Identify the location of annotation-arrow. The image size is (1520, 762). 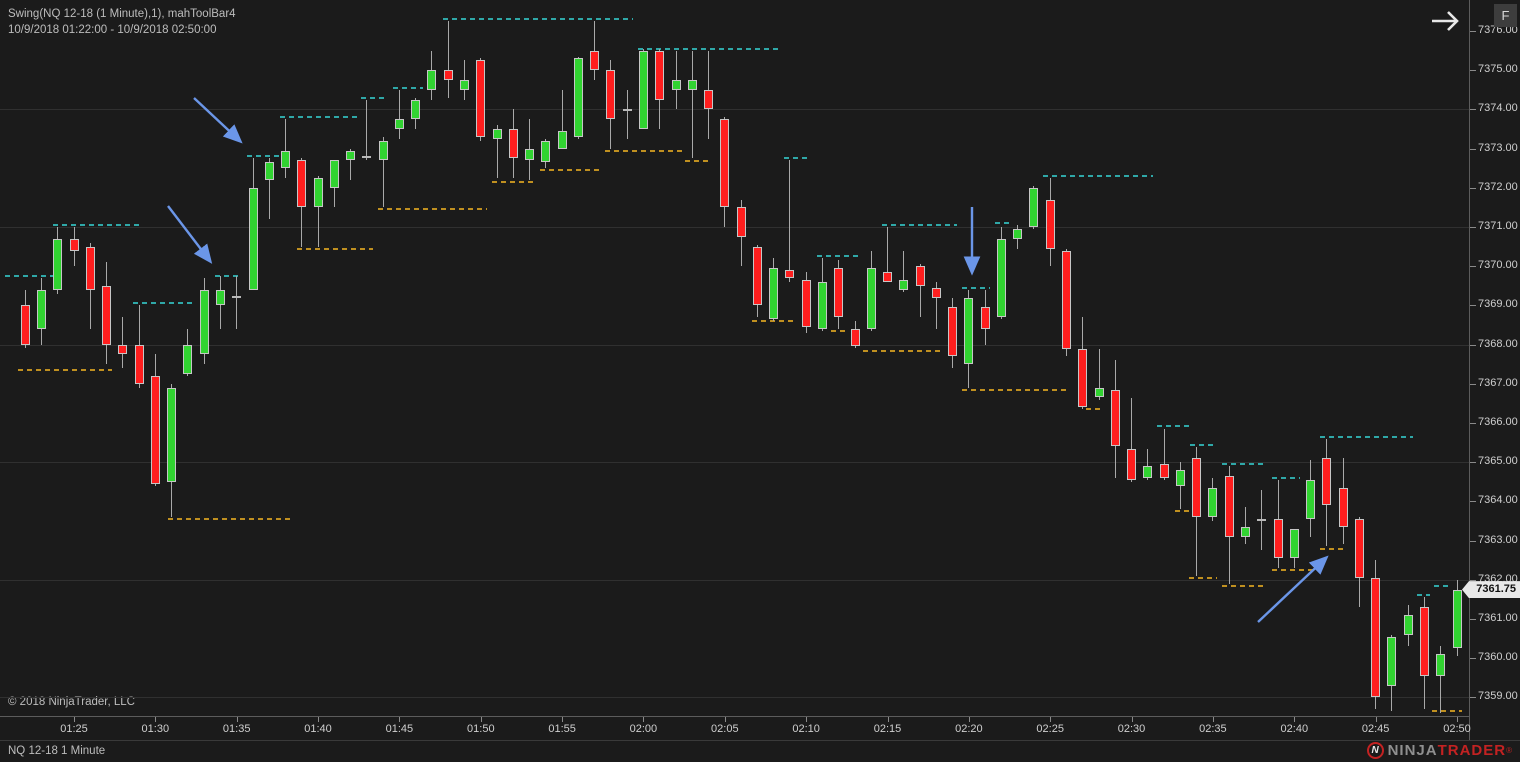
(190, 234).